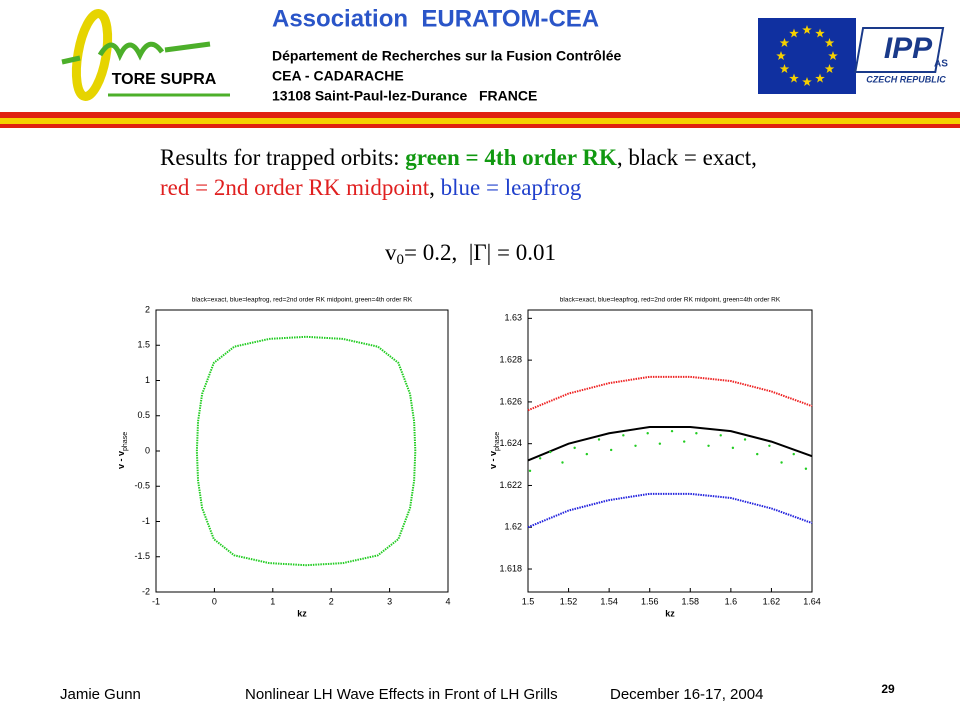  What do you see at coordinates (941, 64) in the screenshot?
I see `ipp-sub: AS` at bounding box center [941, 64].